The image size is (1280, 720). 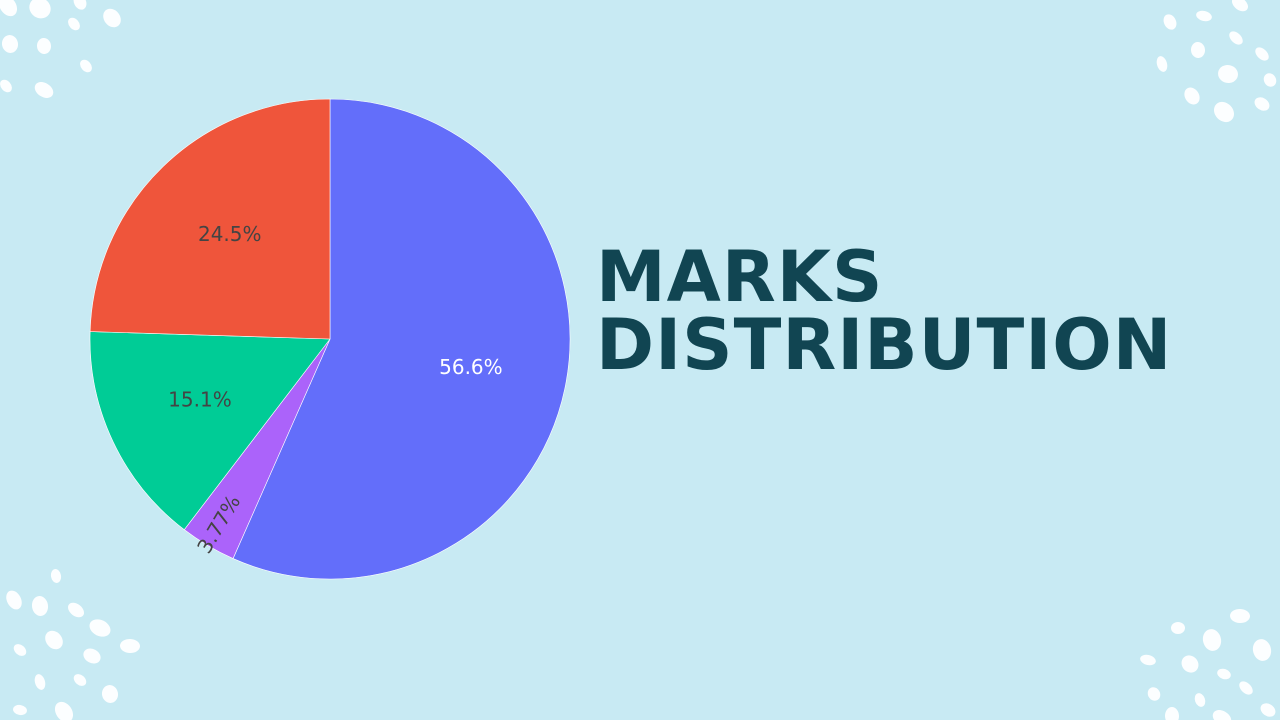 What do you see at coordinates (230, 234) in the screenshot?
I see `slice-label-3: 24.5%` at bounding box center [230, 234].